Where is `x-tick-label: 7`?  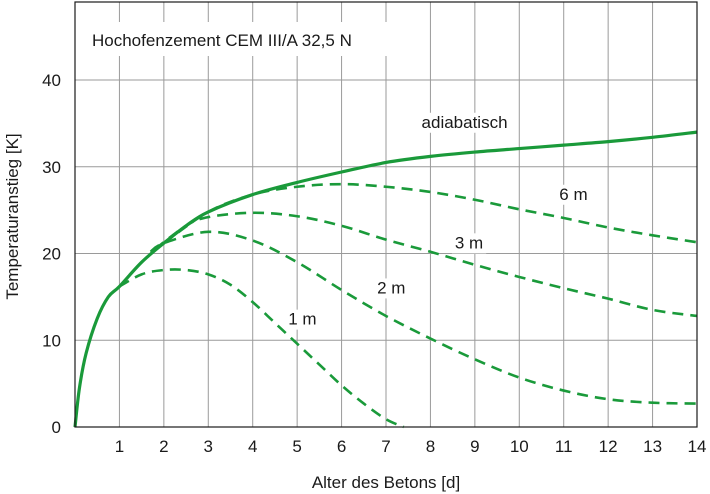 x-tick-label: 7 is located at coordinates (385, 446).